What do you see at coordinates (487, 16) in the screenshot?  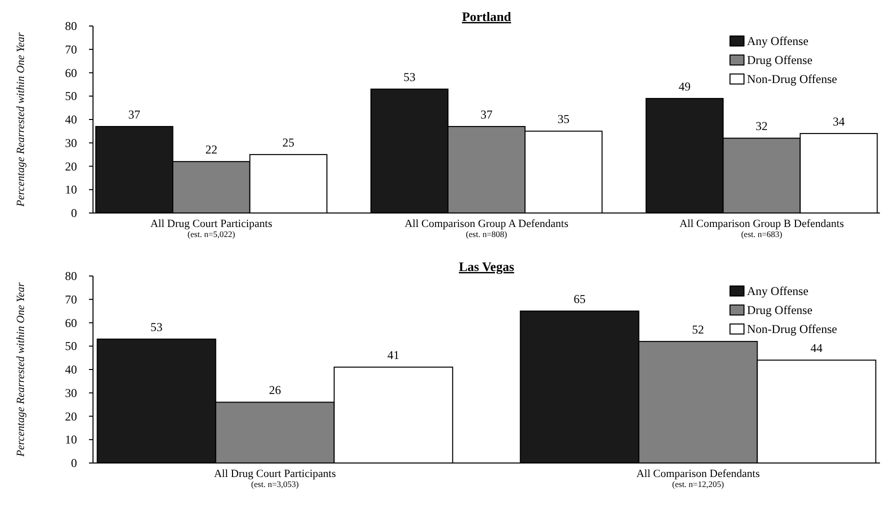 I see `chart-title: Portland` at bounding box center [487, 16].